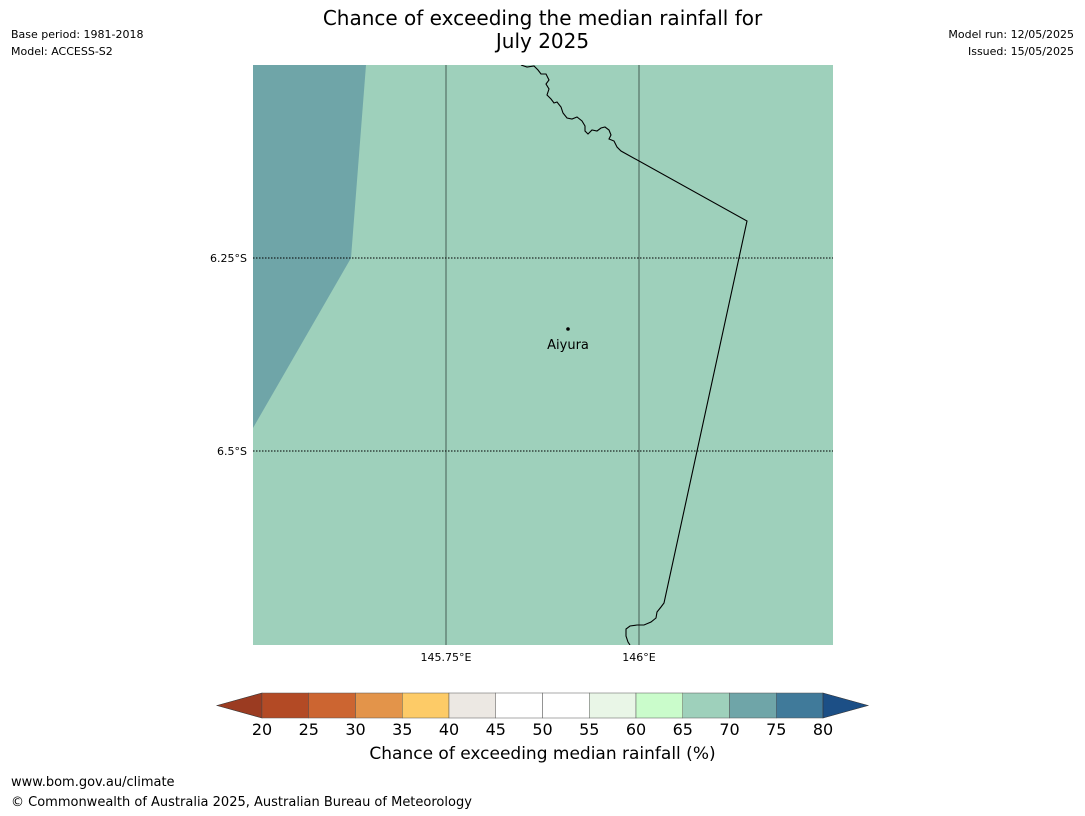  I want to click on colorbar-tick-label: 80, so click(823, 729).